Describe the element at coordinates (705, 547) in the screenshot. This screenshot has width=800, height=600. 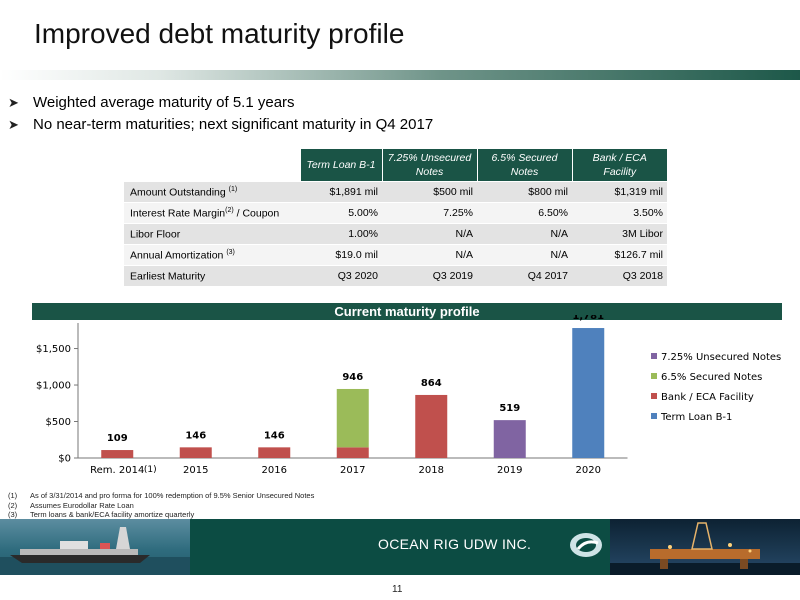
I see `oil-rig-image` at that location.